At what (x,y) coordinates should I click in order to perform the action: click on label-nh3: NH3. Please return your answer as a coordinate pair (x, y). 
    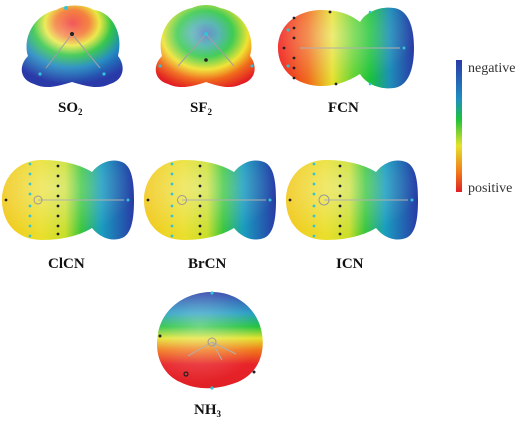
    Looking at the image, I should click on (208, 410).